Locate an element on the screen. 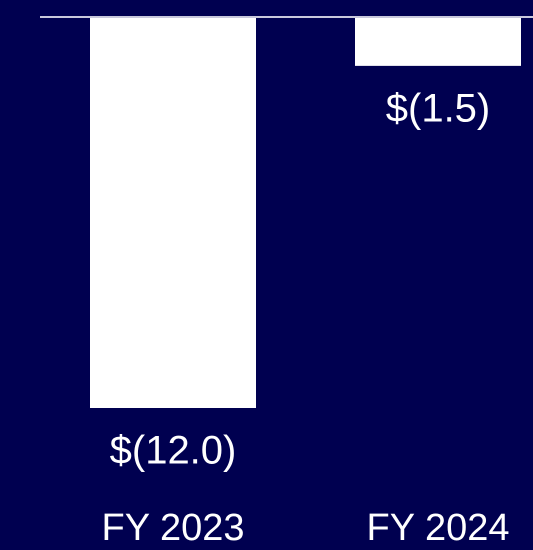 The image size is (533, 550). value-label: $(12.0) is located at coordinates (173, 451).